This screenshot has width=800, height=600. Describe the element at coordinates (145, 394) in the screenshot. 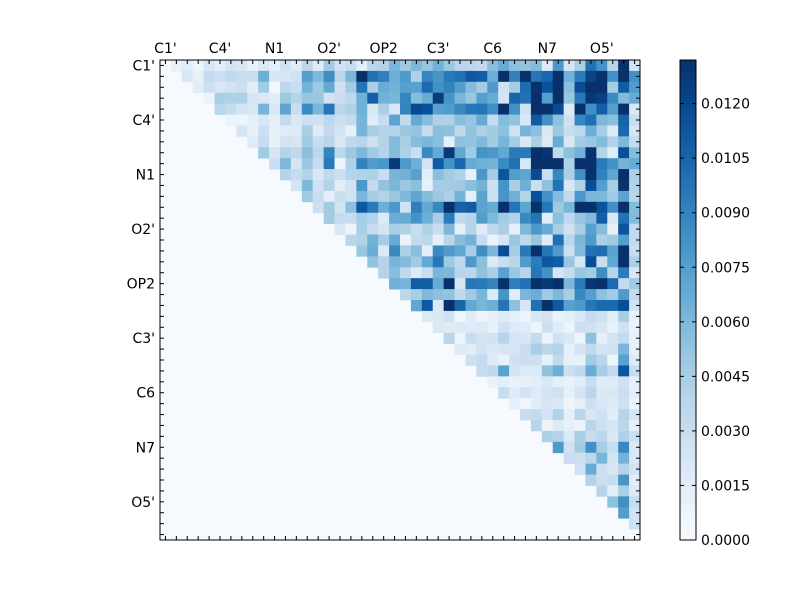

I see `y-tick-label: C6` at that location.